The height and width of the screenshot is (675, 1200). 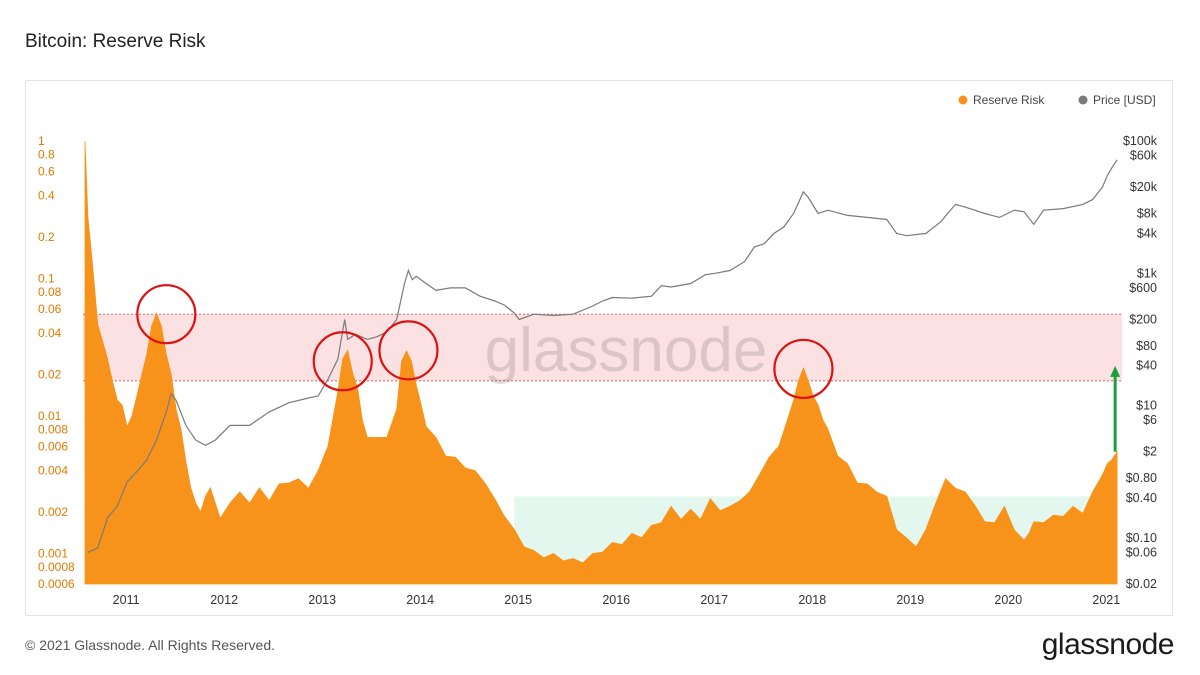 I want to click on right-axis-tick-label: $0.80, so click(x=1141, y=478).